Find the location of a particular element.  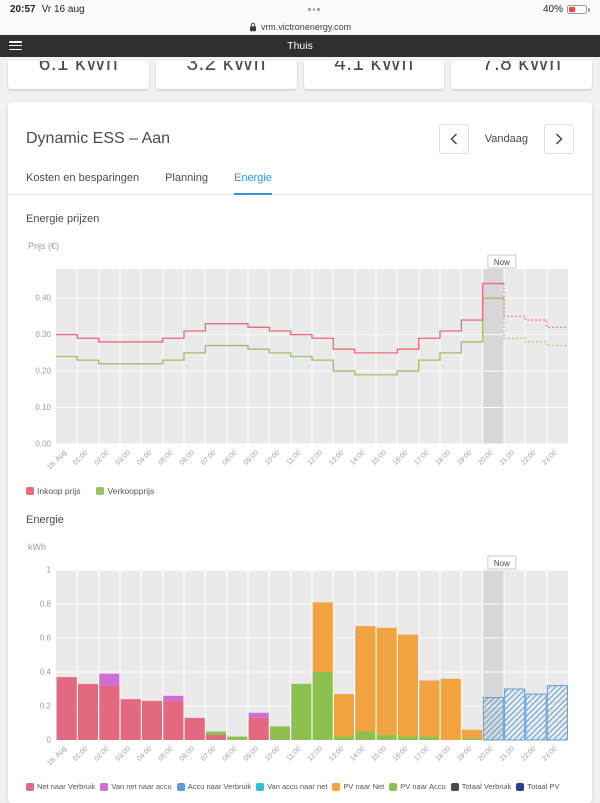

tab-energie: Energie is located at coordinates (252, 181).